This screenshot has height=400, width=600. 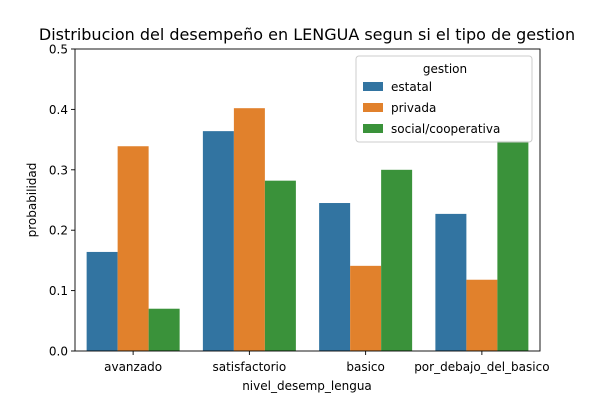 I want to click on x-tick-label: satisfactorio, so click(x=250, y=367).